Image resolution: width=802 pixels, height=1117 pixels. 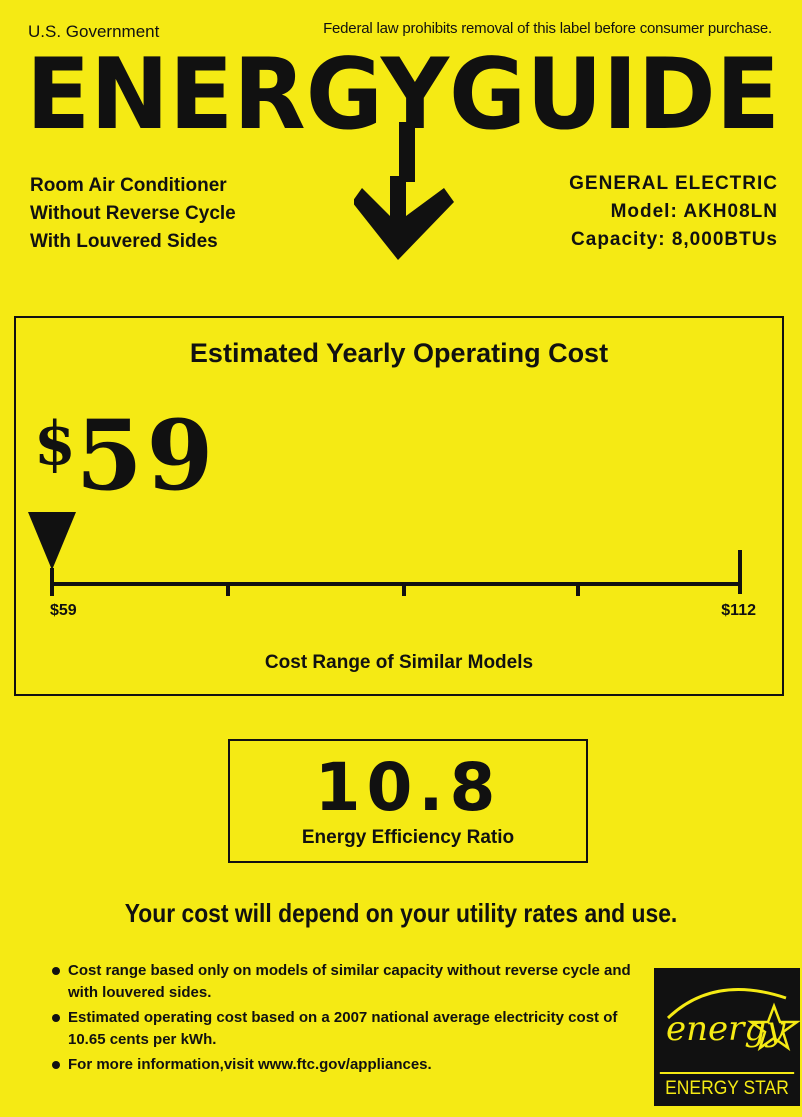 I want to click on energy-star-graphic: energy, so click(x=733, y=1020).